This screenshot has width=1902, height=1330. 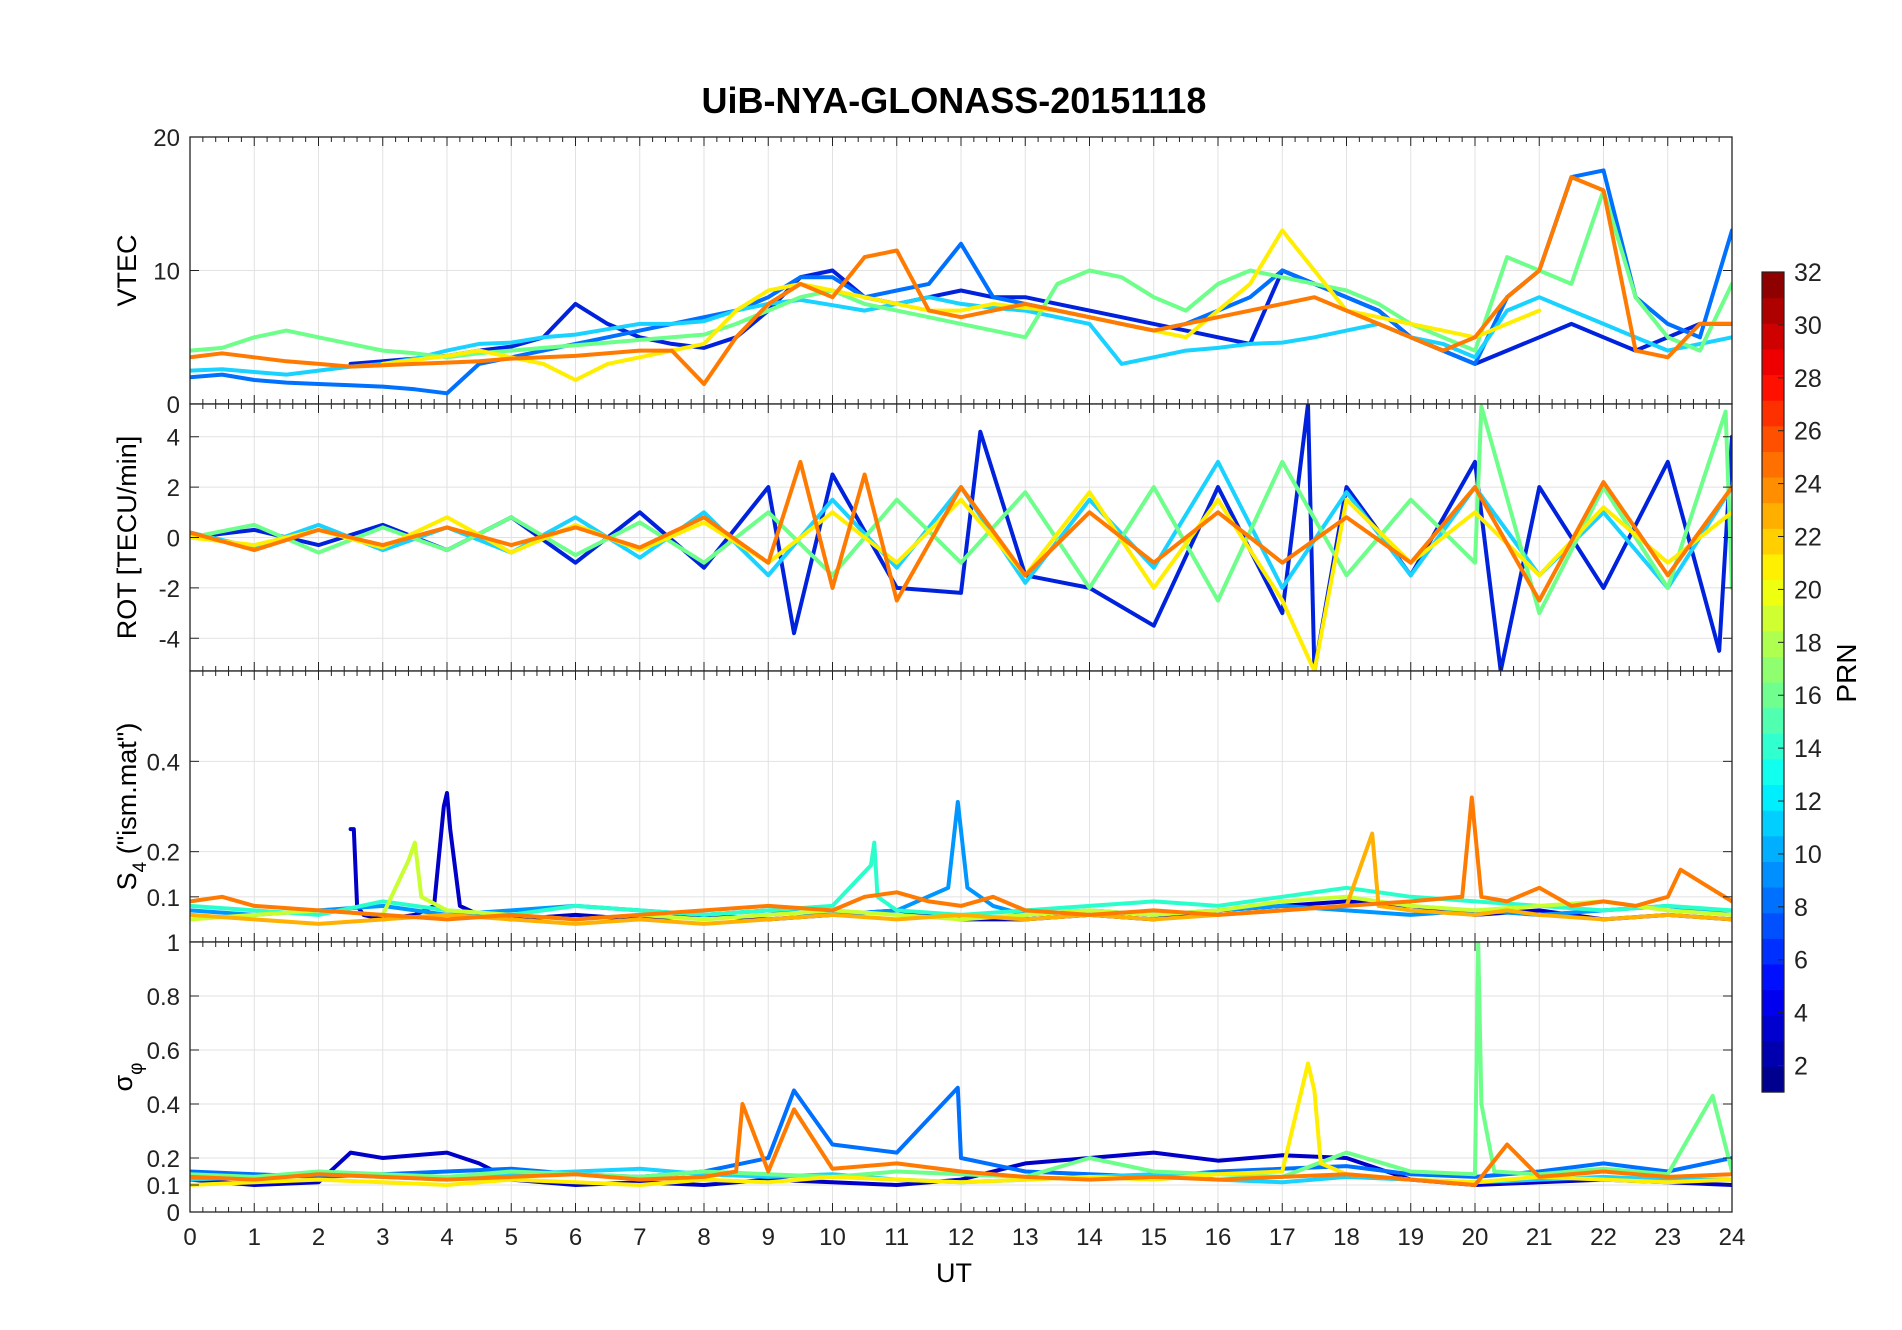 What do you see at coordinates (954, 1273) in the screenshot?
I see `x-axis-label: UT` at bounding box center [954, 1273].